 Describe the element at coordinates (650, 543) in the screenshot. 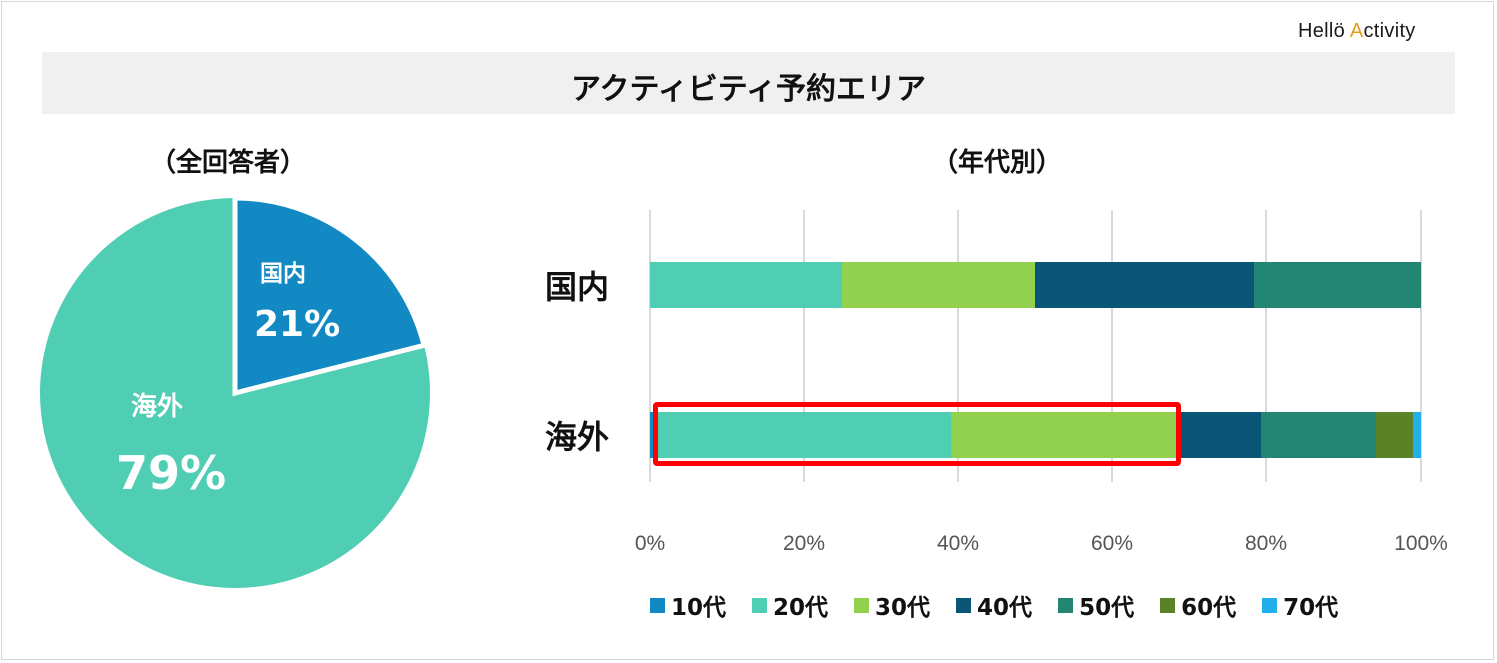

I see `tick-0: 0%` at that location.